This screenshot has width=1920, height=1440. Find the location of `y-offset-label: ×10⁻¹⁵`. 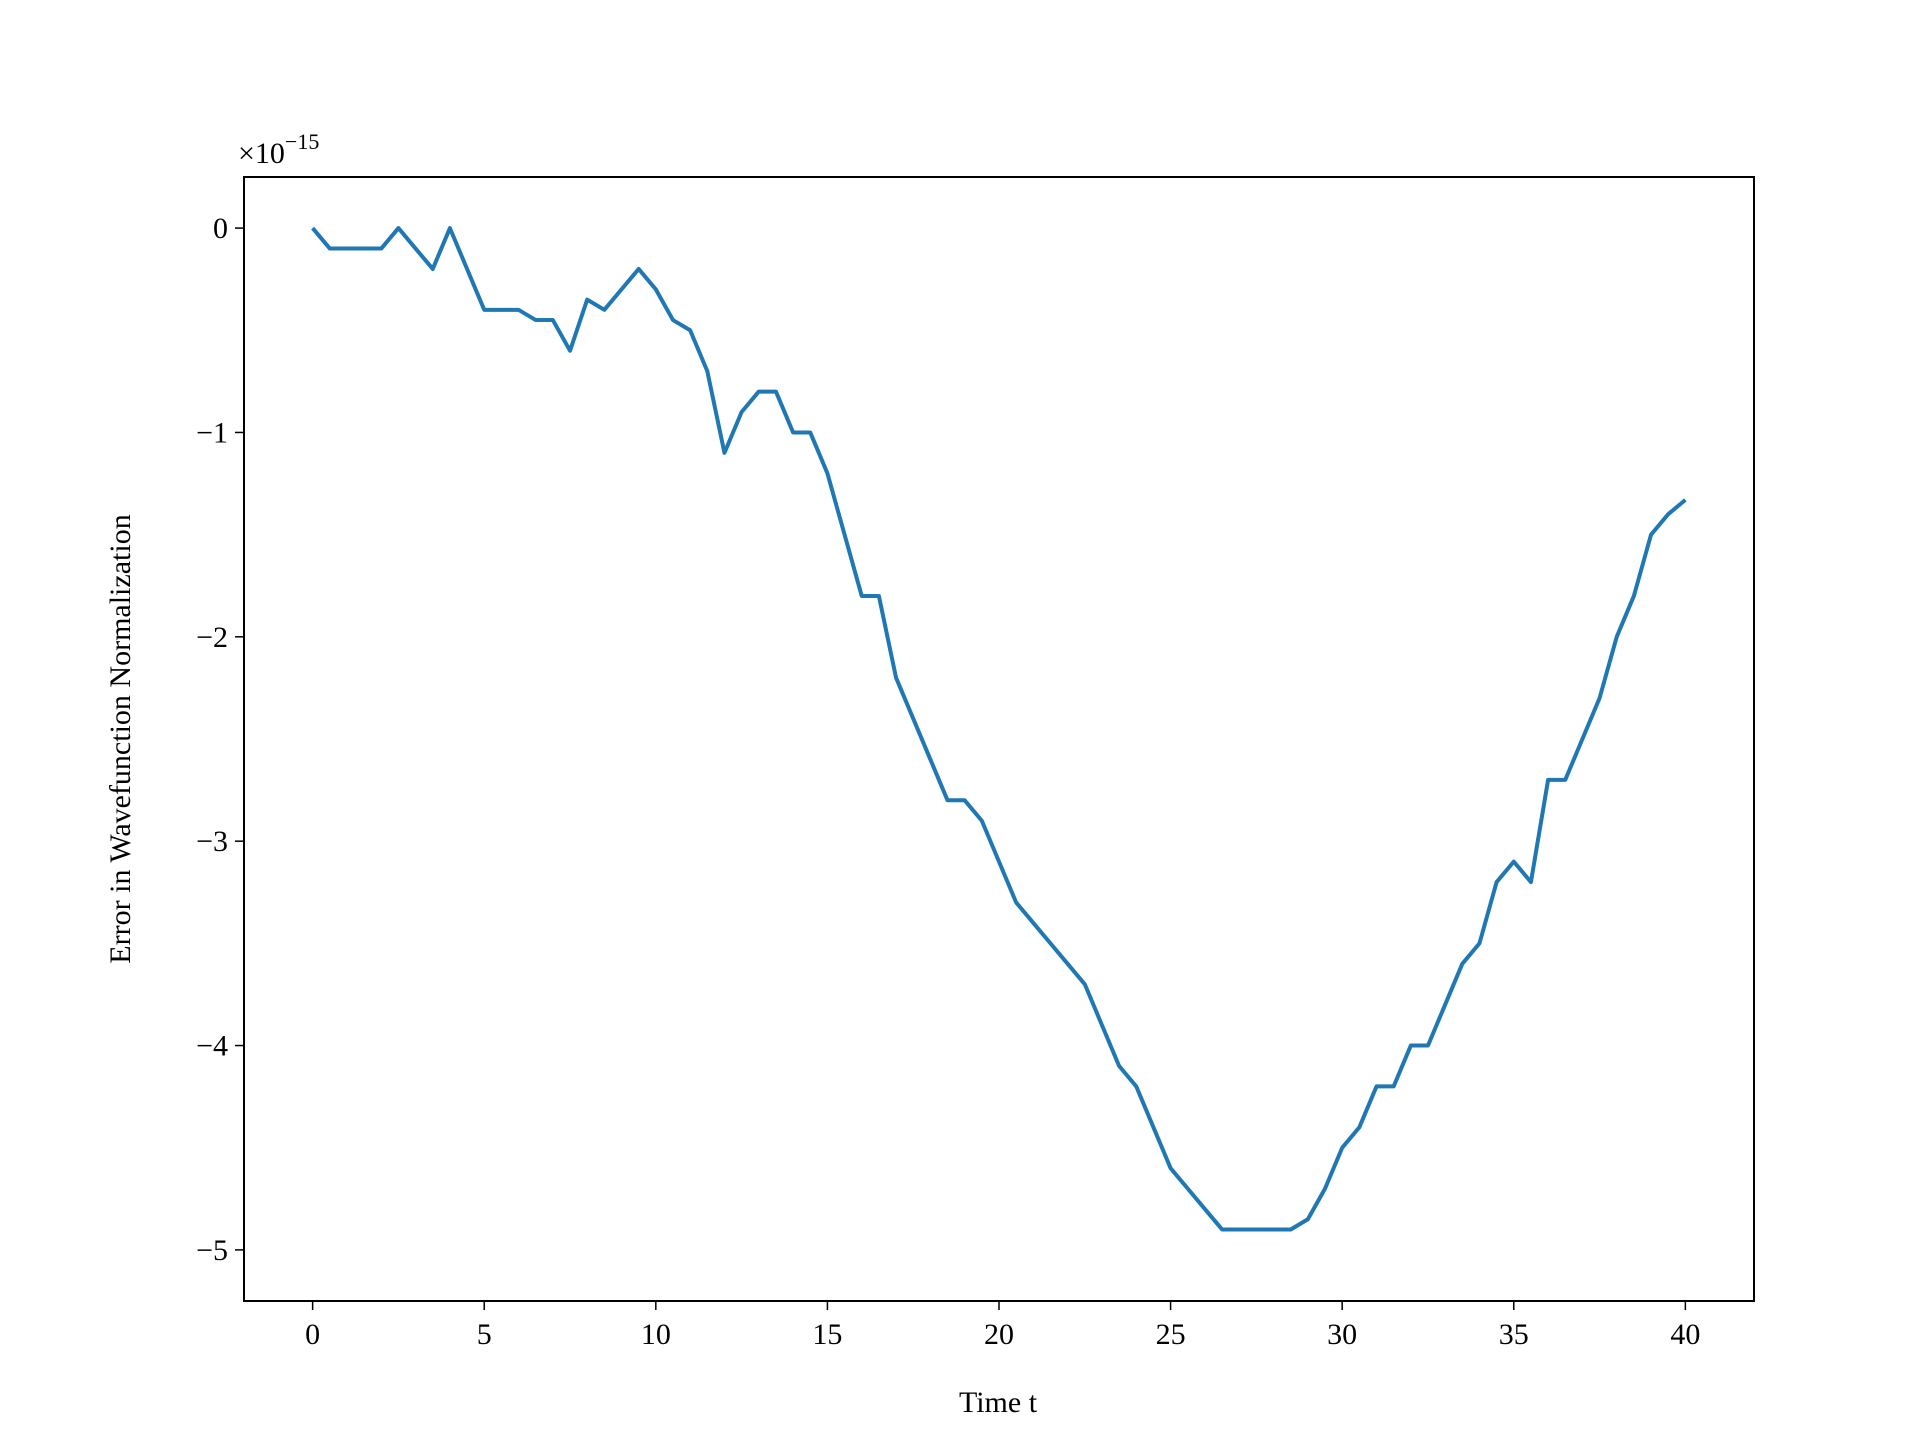

y-offset-label: ×10⁻¹⁵ is located at coordinates (278, 149).